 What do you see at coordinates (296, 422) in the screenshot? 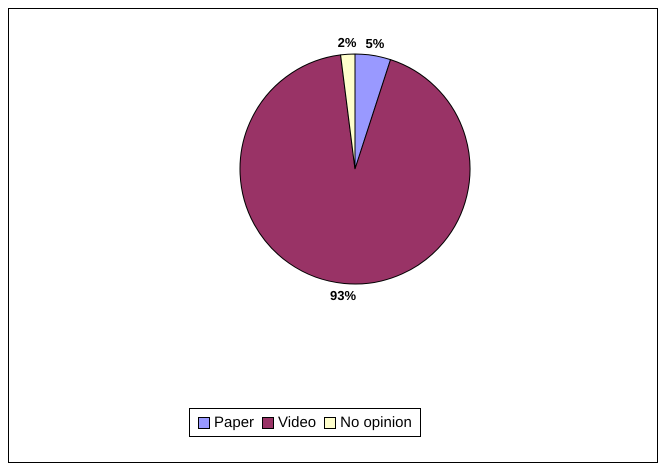
I see `legend-label: Video` at bounding box center [296, 422].